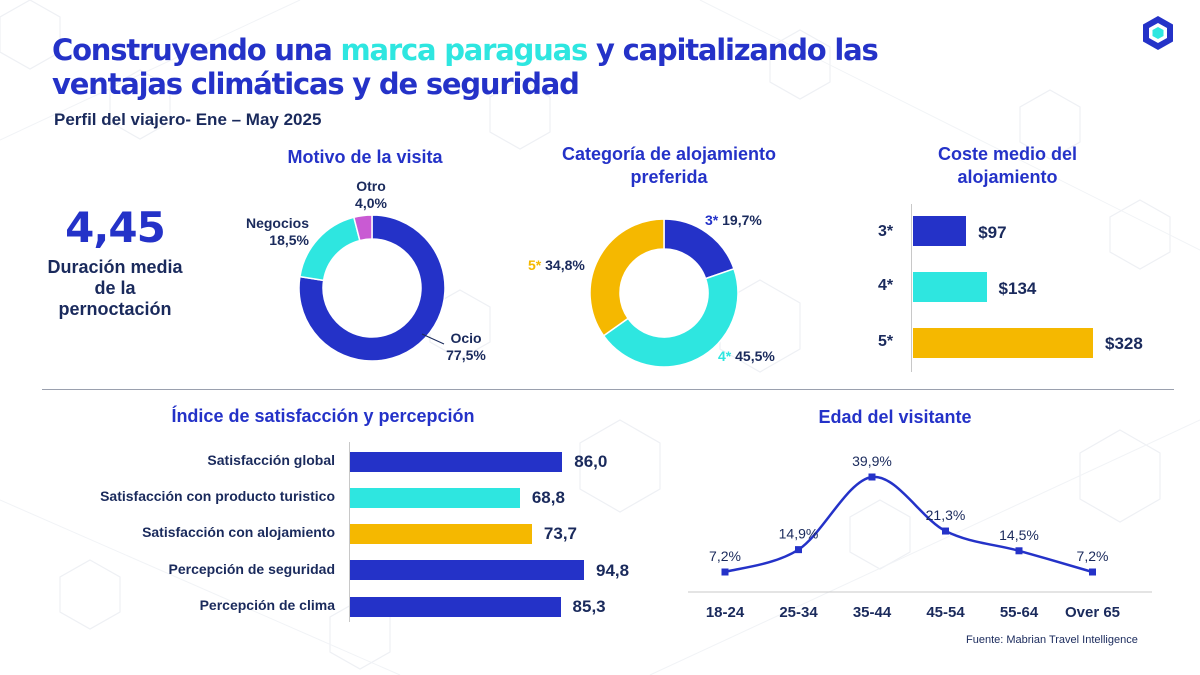 Image resolution: width=1200 pixels, height=675 pixels. I want to click on accommodation-category-donut, so click(664, 293).